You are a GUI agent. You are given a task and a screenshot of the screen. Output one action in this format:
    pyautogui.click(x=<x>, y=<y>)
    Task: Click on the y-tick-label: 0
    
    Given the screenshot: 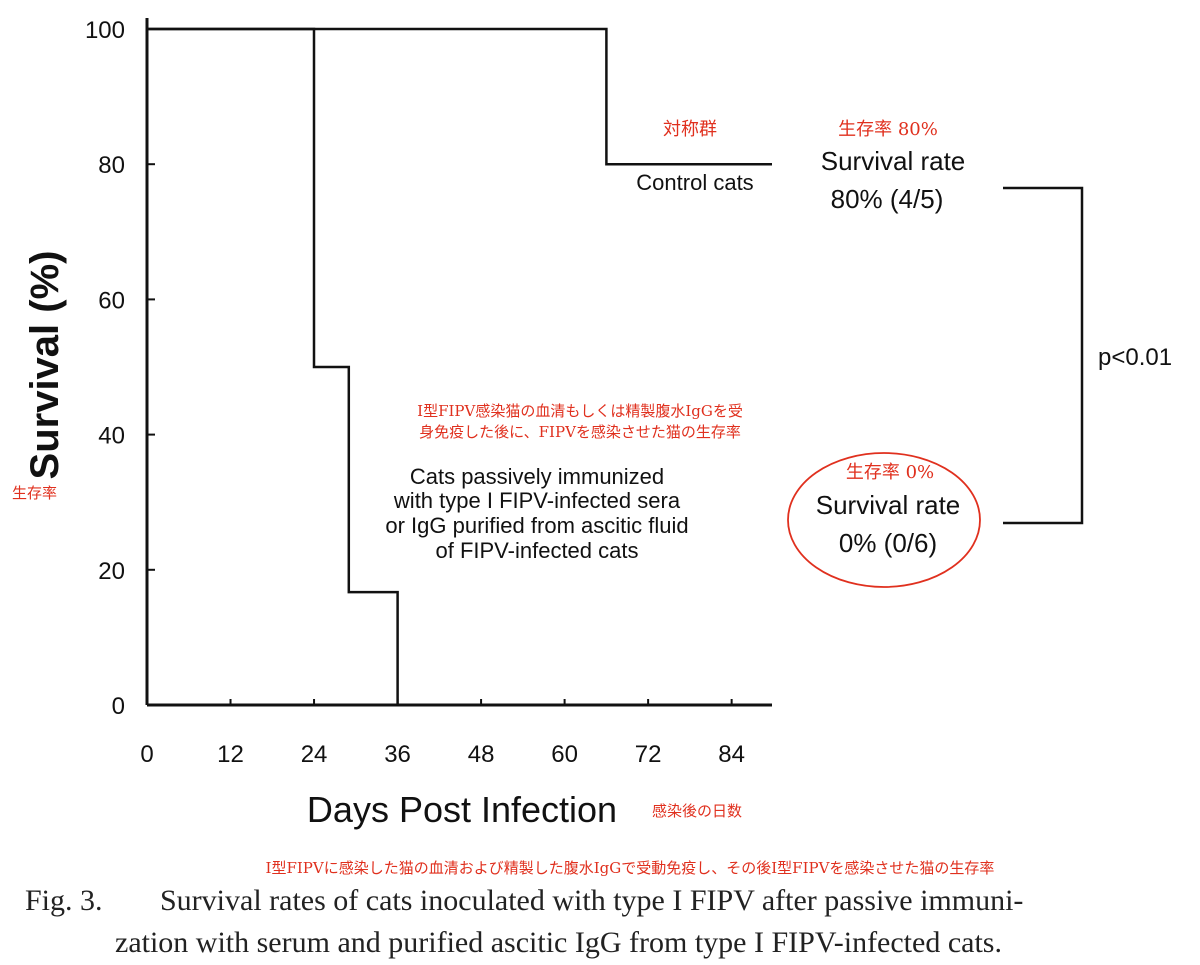 What is the action you would take?
    pyautogui.click(x=118, y=706)
    